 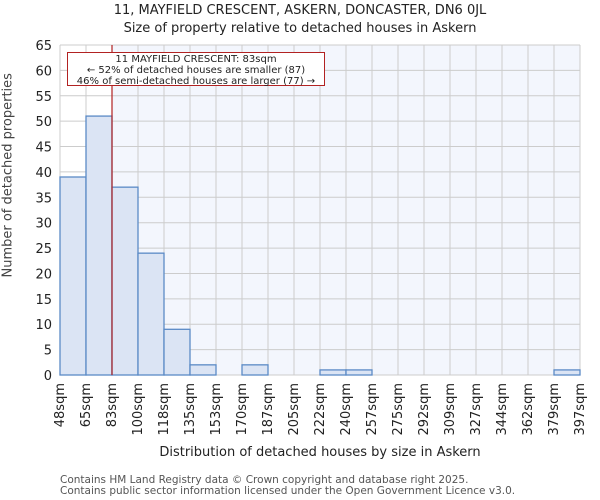 I want to click on x-tick-label: 205sqm, so click(x=294, y=409).